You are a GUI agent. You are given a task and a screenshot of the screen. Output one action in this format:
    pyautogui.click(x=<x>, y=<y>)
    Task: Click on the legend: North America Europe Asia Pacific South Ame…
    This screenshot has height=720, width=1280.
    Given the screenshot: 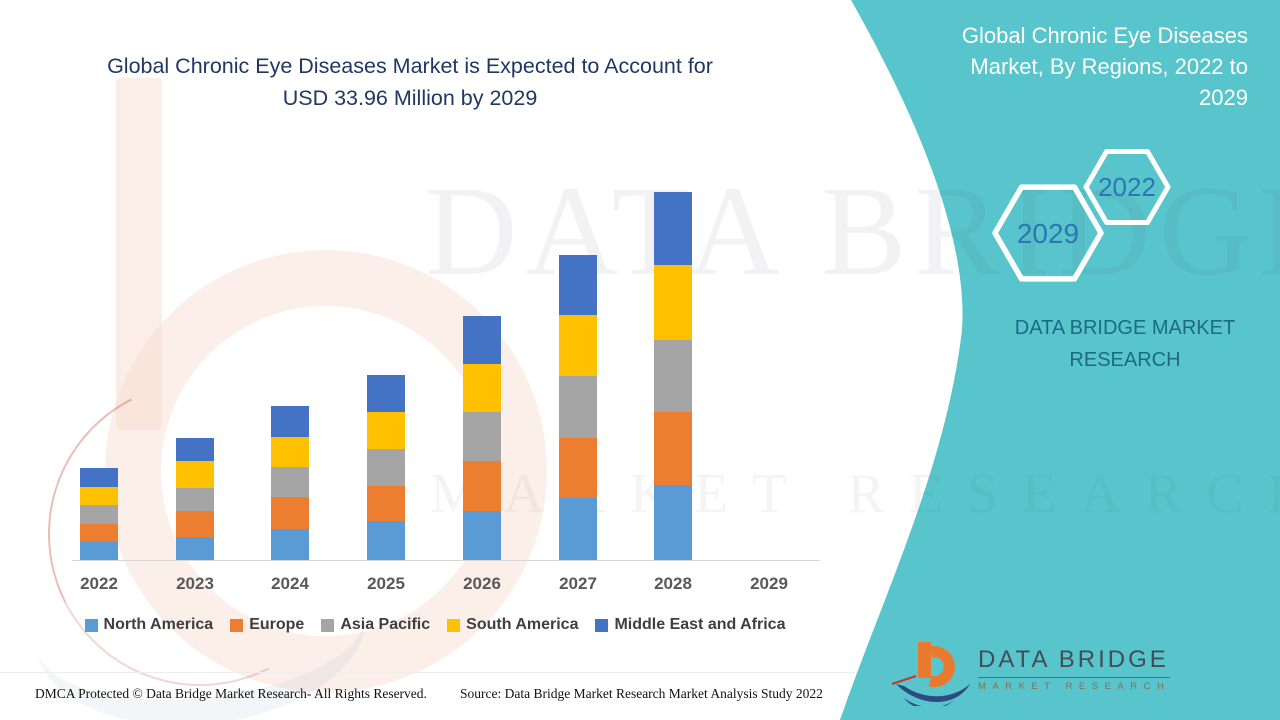 What is the action you would take?
    pyautogui.click(x=435, y=625)
    